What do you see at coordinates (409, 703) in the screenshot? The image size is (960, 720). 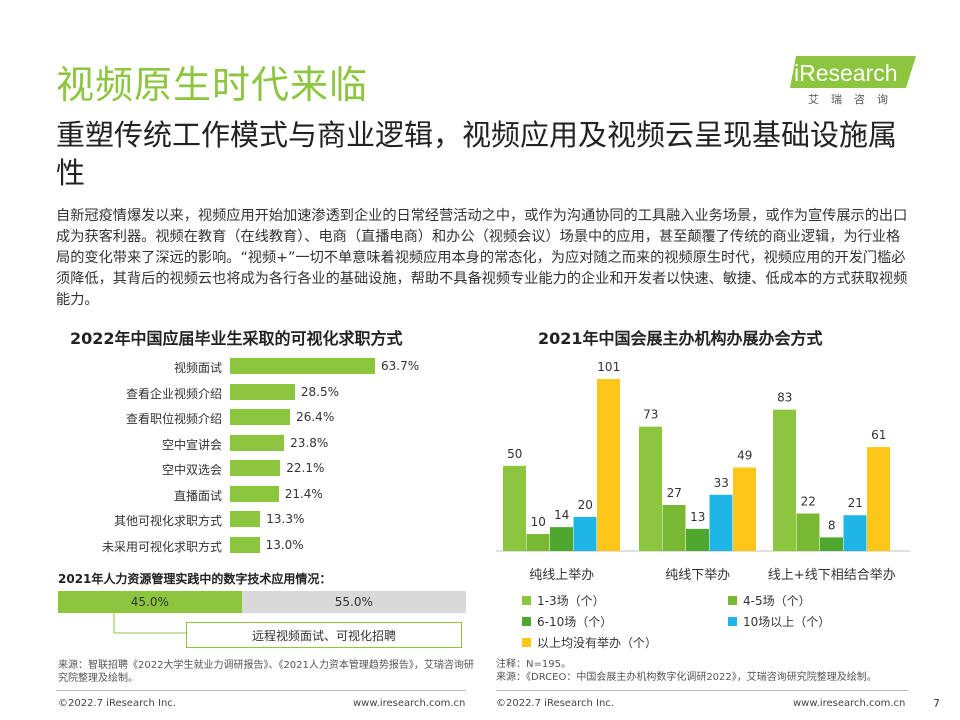 I see `footer-url-left: www.iresearch.com.cn` at bounding box center [409, 703].